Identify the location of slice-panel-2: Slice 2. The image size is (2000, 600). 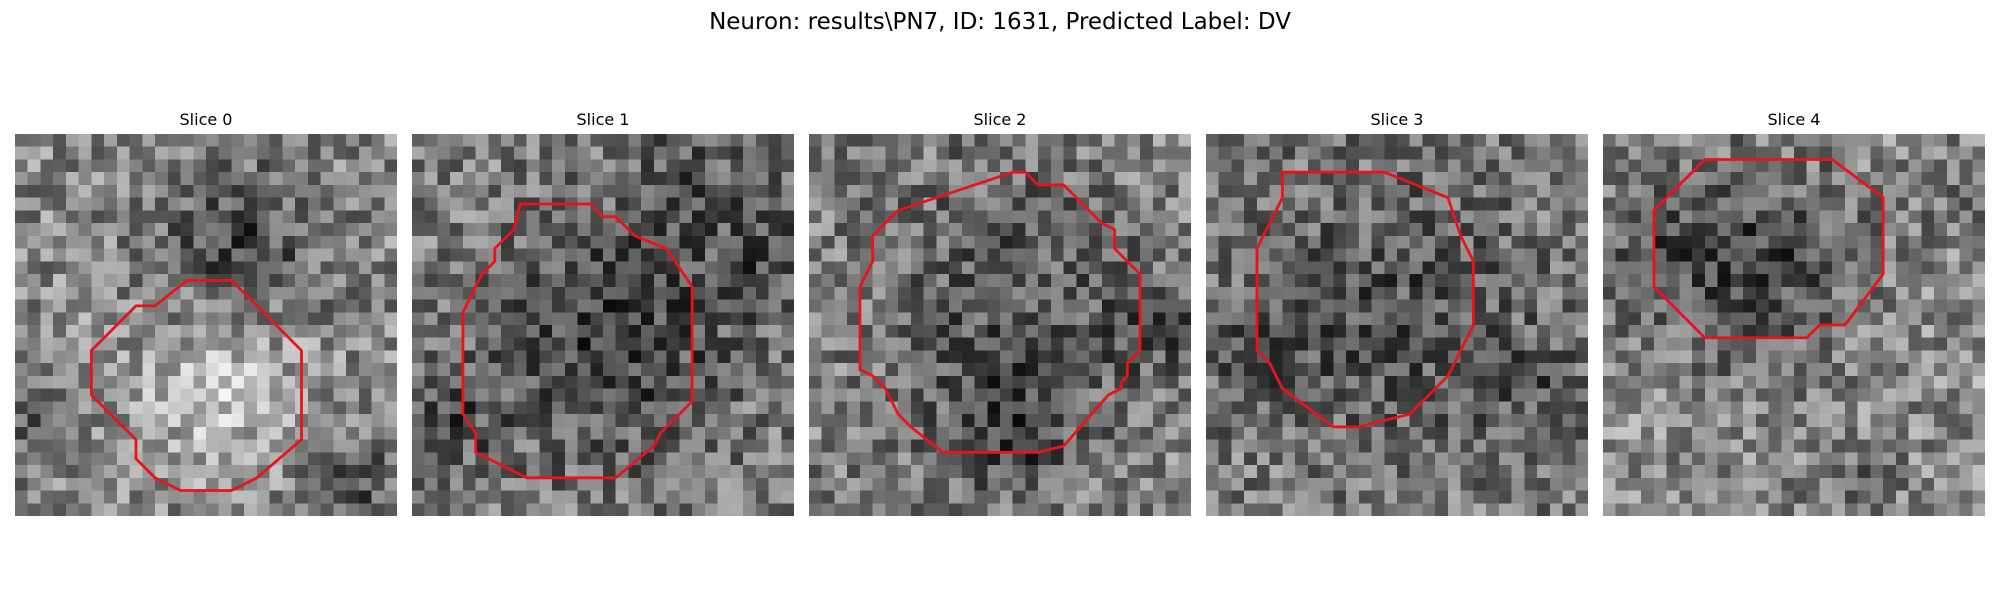
(1000, 313).